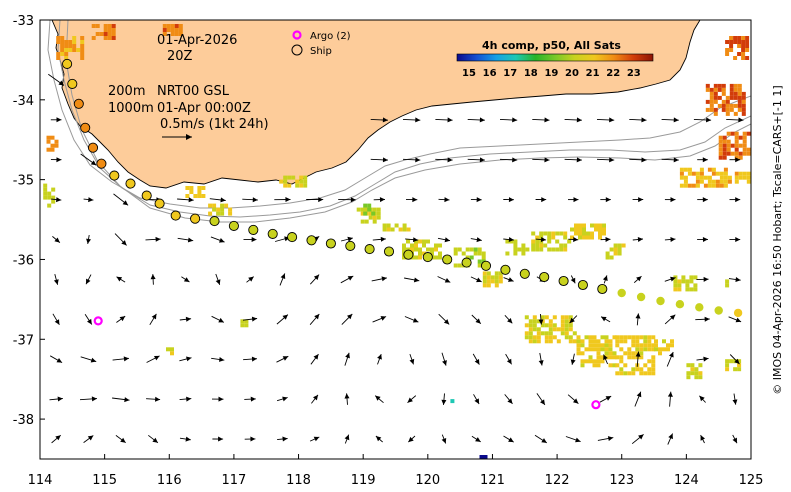 Image resolution: width=791 pixels, height=492 pixels. Describe the element at coordinates (321, 51) in the screenshot. I see `ship-legend-label: Ship` at that location.